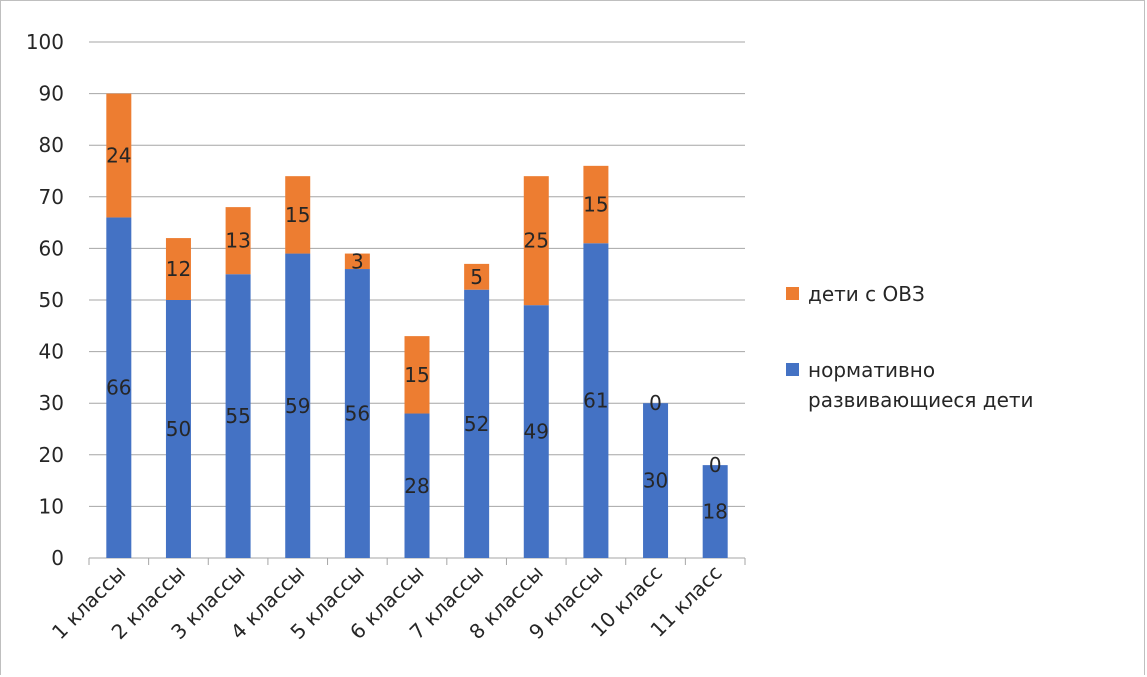 This screenshot has width=1147, height=677. What do you see at coordinates (51, 506) in the screenshot?
I see `y-tick-label: 10` at bounding box center [51, 506].